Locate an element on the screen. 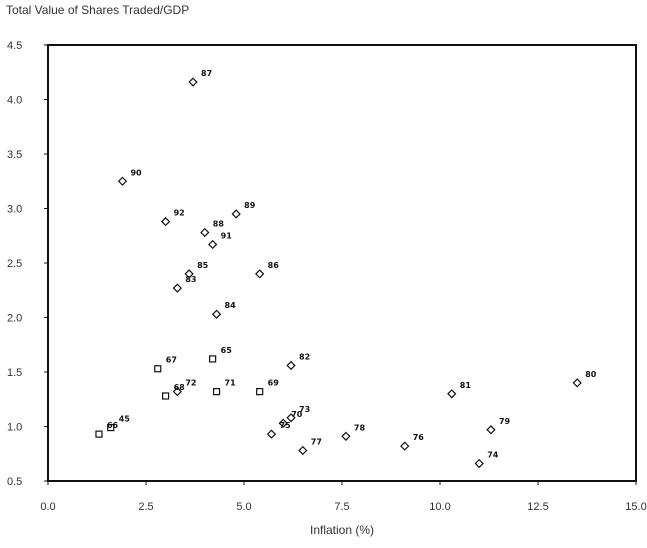  y-tick-label: 4.5 is located at coordinates (14, 46).